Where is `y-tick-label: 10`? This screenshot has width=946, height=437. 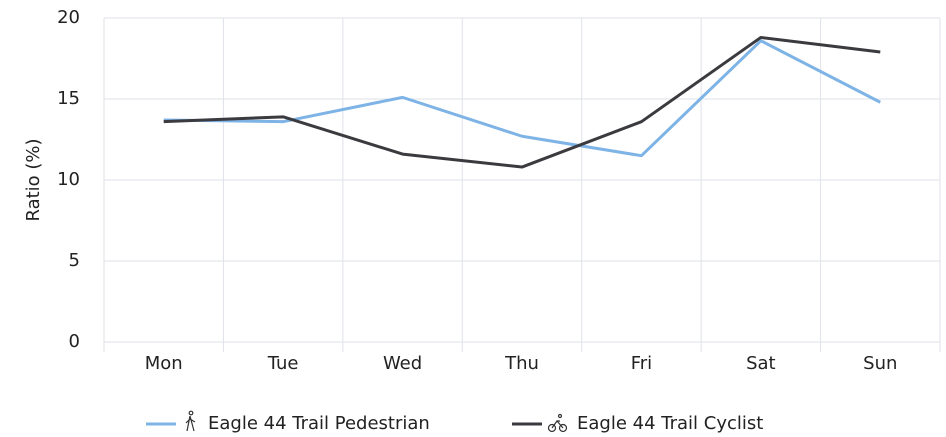
y-tick-label: 10 is located at coordinates (68, 179).